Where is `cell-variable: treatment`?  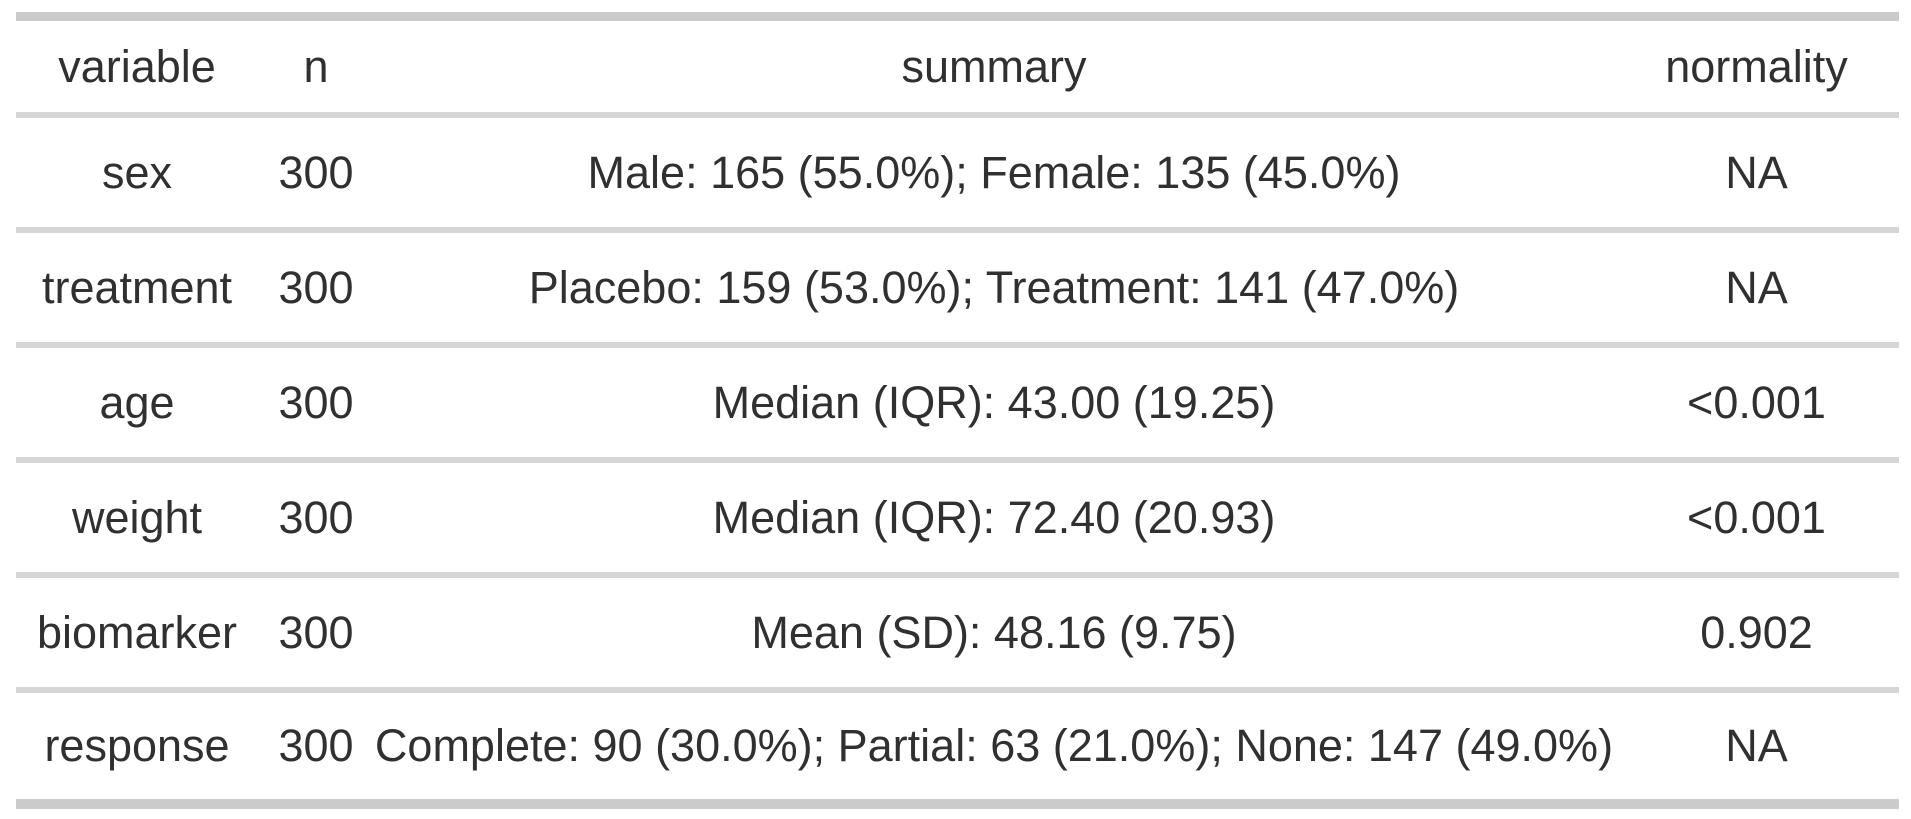 cell-variable: treatment is located at coordinates (137, 289).